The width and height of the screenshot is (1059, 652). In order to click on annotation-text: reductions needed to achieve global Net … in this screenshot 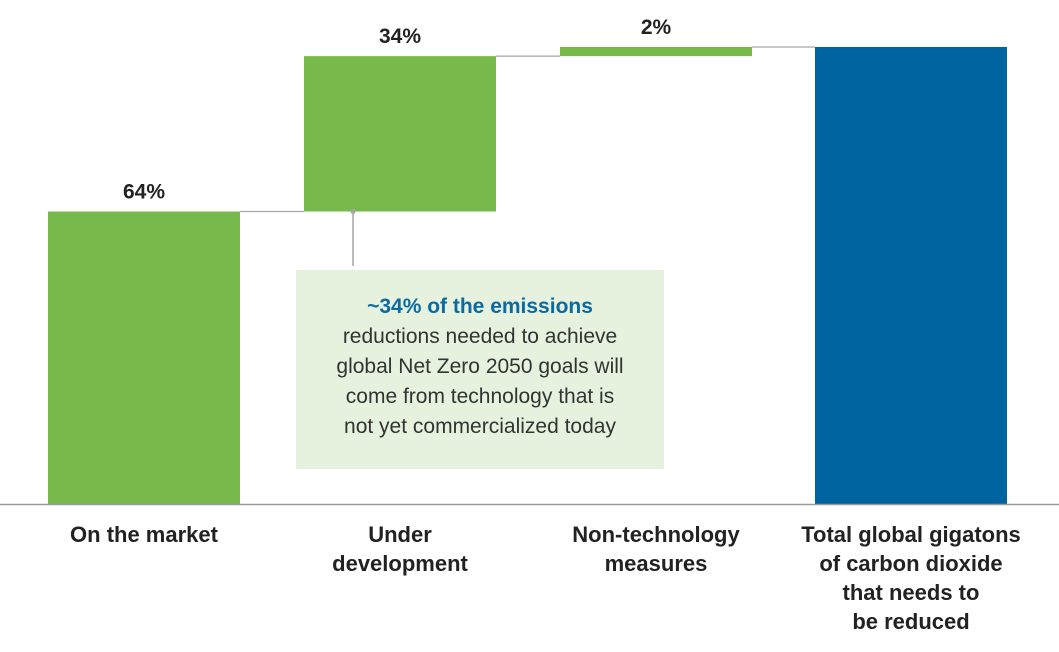, I will do `click(480, 381)`.